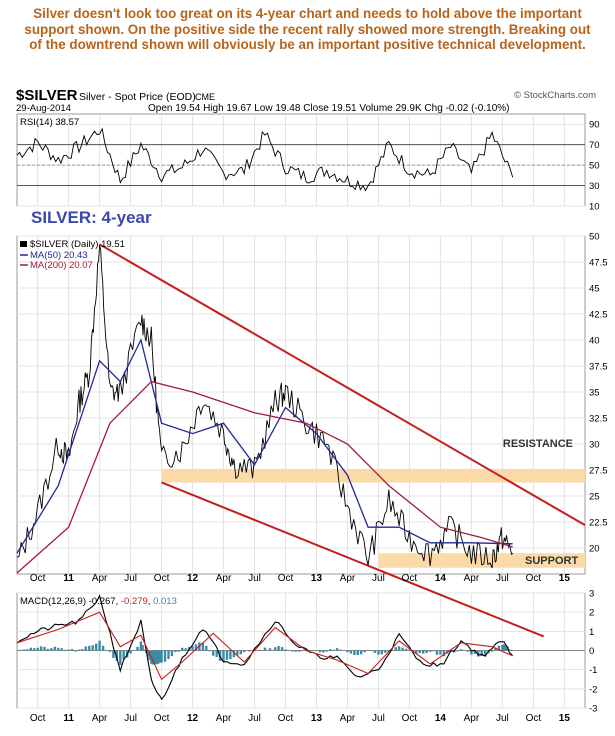 The height and width of the screenshot is (736, 615). What do you see at coordinates (594, 166) in the screenshot?
I see `rsi-y-tick-label: 50` at bounding box center [594, 166].